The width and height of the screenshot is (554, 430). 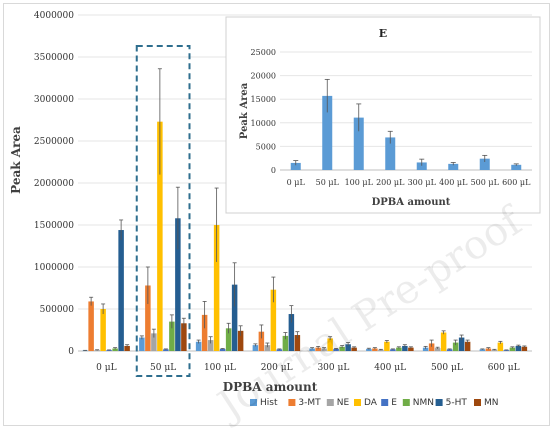 I want to click on main-x-tick-label: 400 μL, so click(x=390, y=368).